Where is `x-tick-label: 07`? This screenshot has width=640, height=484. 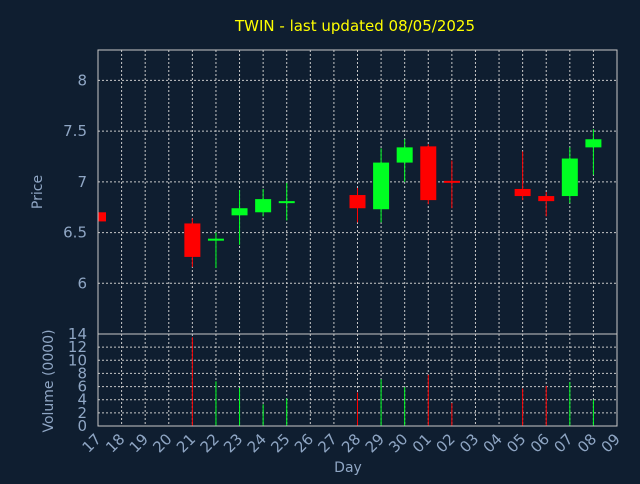 x-tick-label: 07 is located at coordinates (563, 443).